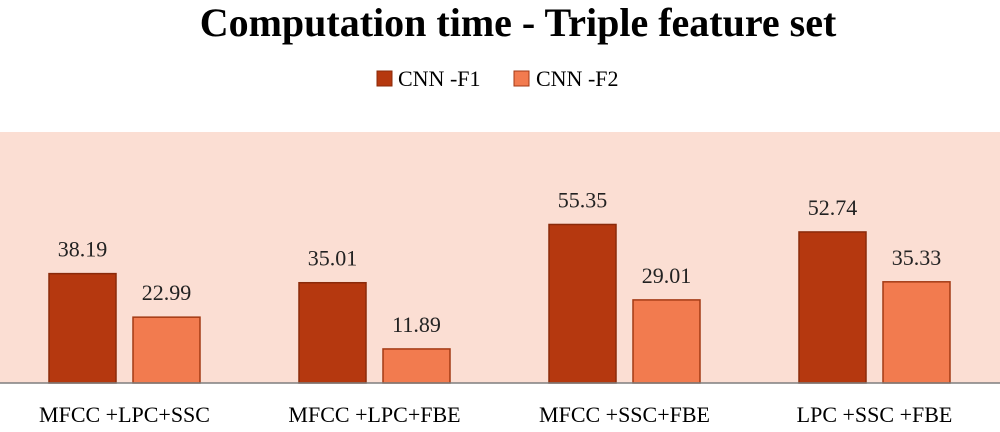 The height and width of the screenshot is (432, 1000). I want to click on value-label-cnn-f2-0: 22.99, so click(167, 292).